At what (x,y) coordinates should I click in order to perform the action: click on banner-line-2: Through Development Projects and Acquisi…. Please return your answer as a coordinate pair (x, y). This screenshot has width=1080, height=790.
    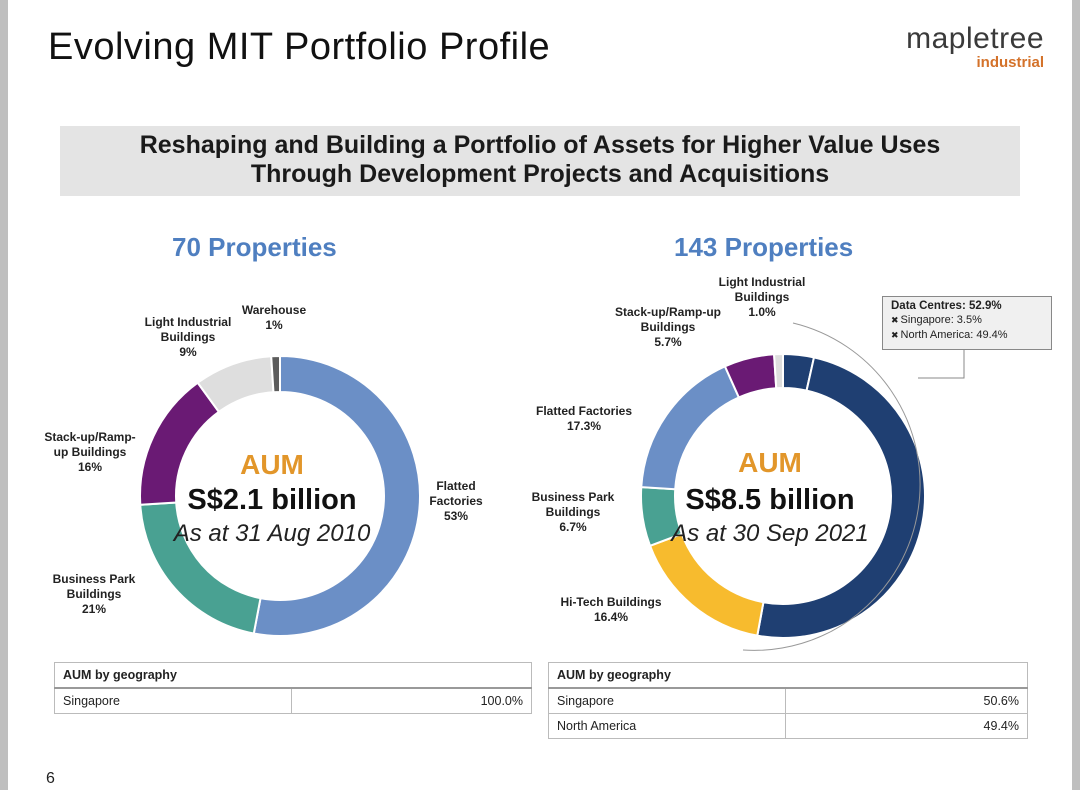
    Looking at the image, I should click on (540, 174).